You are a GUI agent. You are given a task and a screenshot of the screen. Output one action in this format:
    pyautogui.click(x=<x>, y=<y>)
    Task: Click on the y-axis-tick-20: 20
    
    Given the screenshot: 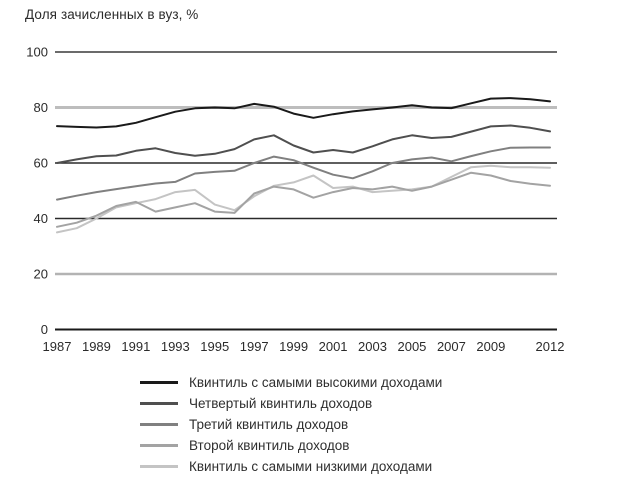 What is the action you would take?
    pyautogui.click(x=41, y=274)
    